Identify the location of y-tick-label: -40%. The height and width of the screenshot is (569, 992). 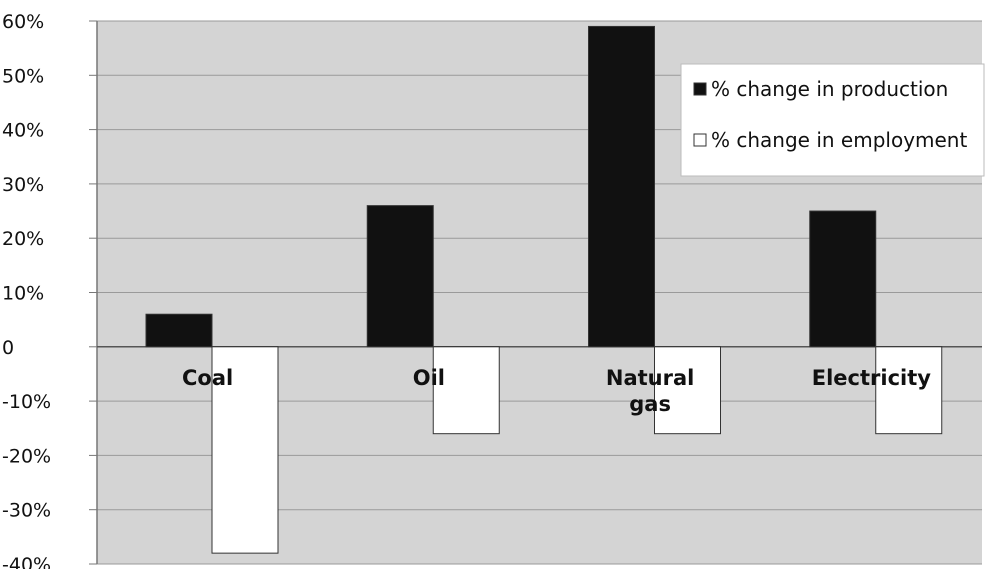
(26, 561).